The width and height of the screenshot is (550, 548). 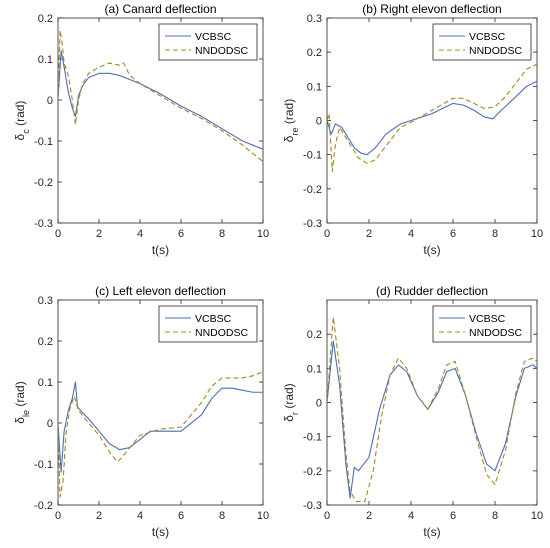 What do you see at coordinates (432, 291) in the screenshot?
I see `chart-title: (d) Rudder deflection` at bounding box center [432, 291].